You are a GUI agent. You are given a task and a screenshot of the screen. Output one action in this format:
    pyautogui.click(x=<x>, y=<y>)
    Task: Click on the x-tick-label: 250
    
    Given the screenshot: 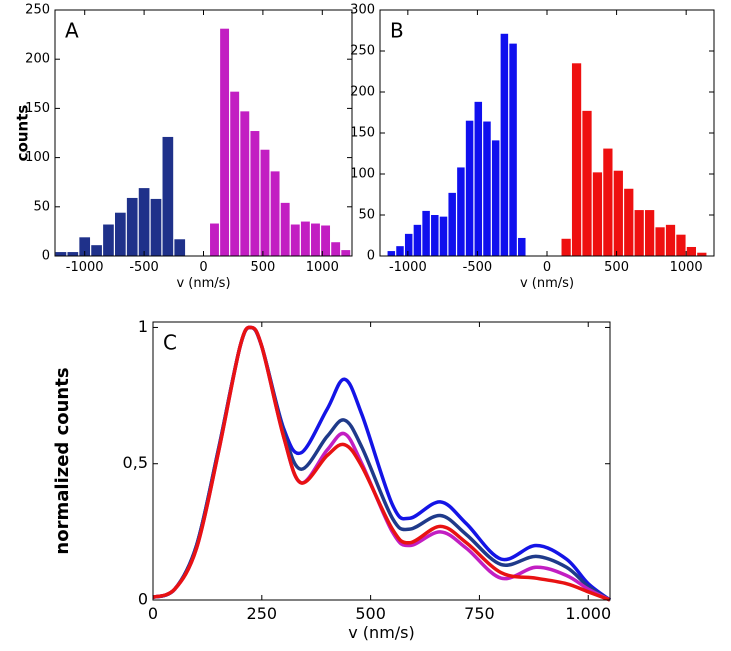 What is the action you would take?
    pyautogui.click(x=262, y=613)
    